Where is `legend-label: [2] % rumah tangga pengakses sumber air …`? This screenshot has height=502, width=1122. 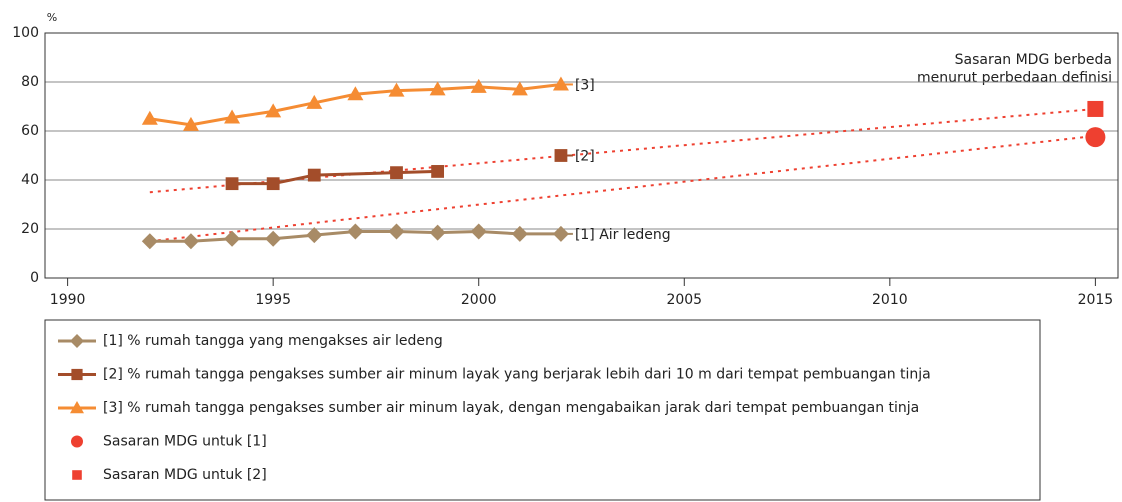
legend-label: [2] % rumah tangga pengakses sumber air … is located at coordinates (517, 375).